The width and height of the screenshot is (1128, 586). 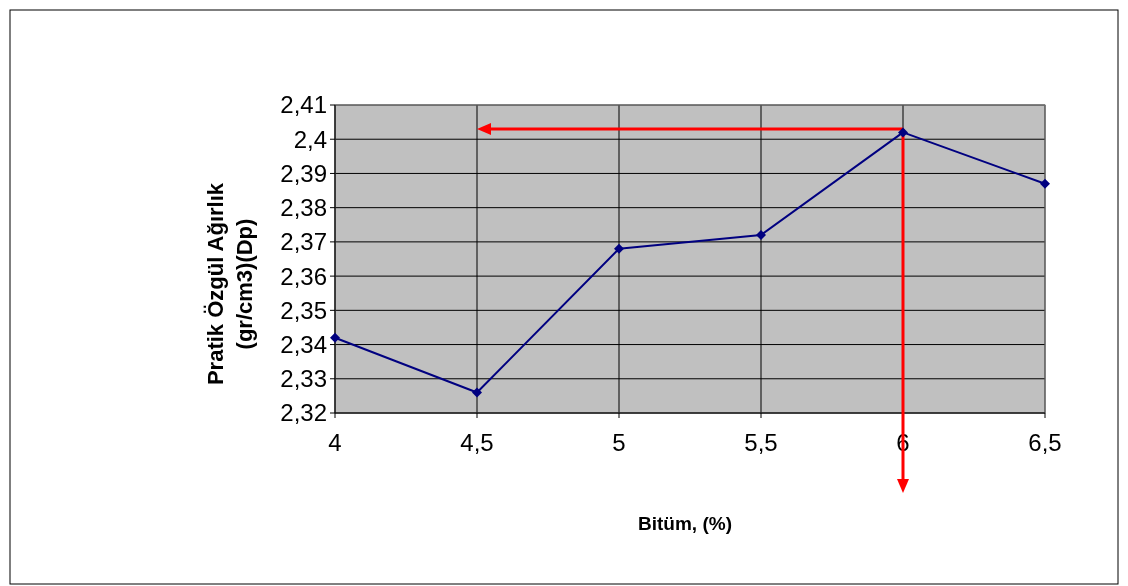 I want to click on y-tick-label: 2,33, so click(x=303, y=379).